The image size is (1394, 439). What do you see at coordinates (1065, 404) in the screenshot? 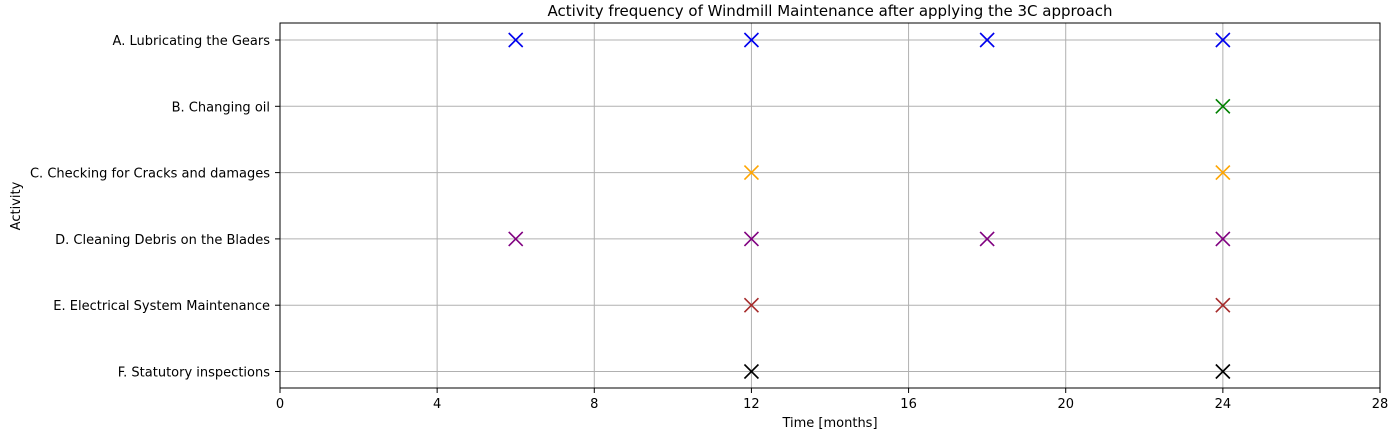
I see `x-tick-label: 20` at bounding box center [1065, 404].